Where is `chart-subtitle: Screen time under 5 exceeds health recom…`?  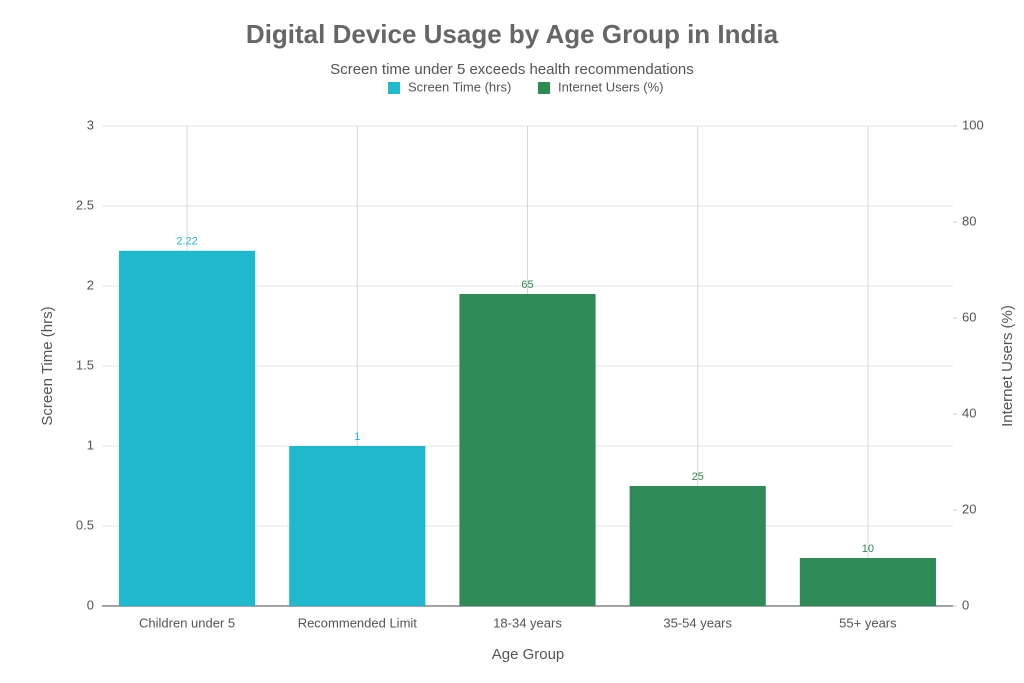 chart-subtitle: Screen time under 5 exceeds health recom… is located at coordinates (512, 69).